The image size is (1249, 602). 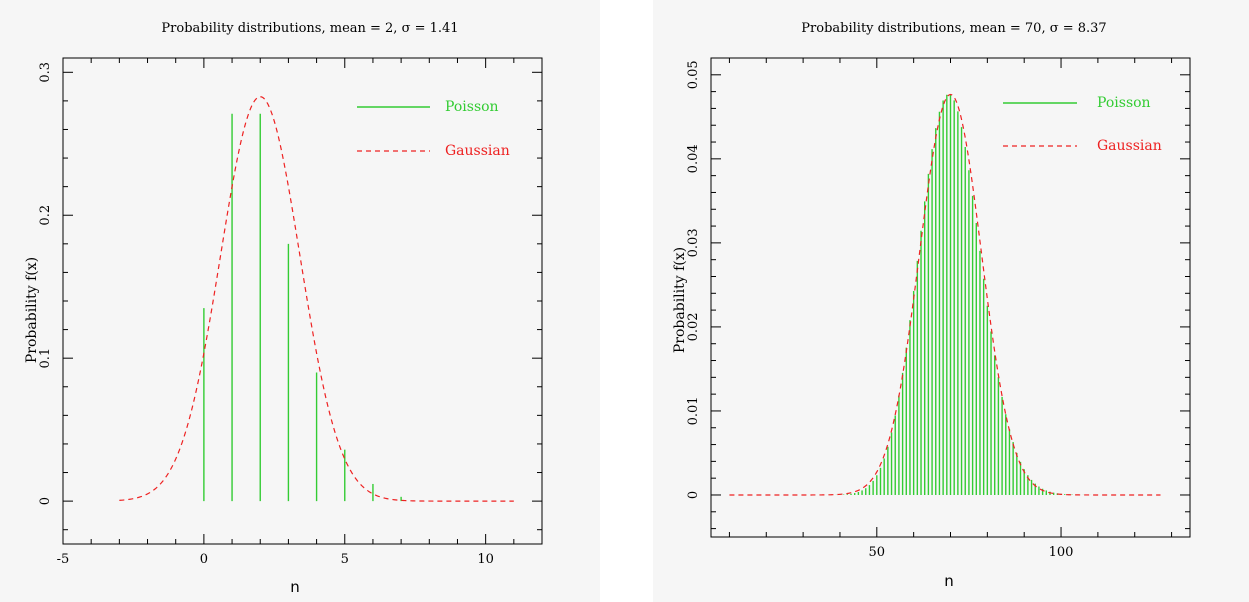 I want to click on y-tick-label: 0.2, so click(x=45, y=215).